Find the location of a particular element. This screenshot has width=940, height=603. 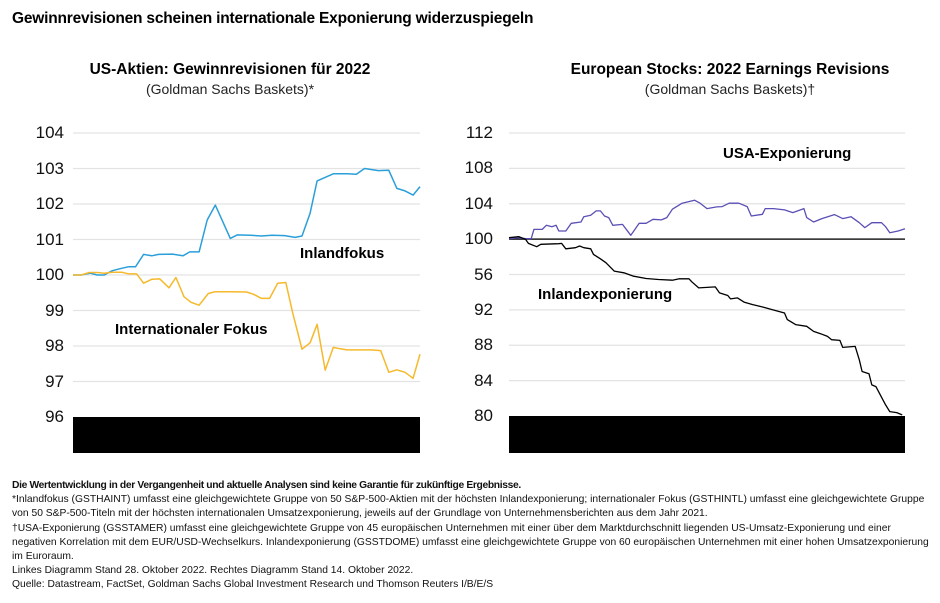

label-inlandexponierung: Inlandexponierung is located at coordinates (605, 294).